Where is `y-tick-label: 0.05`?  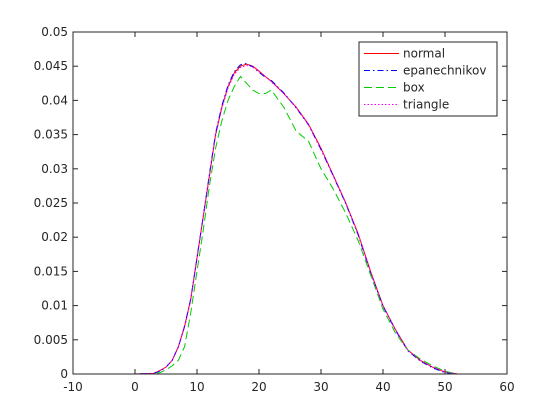
y-tick-label: 0.05 is located at coordinates (54, 32).